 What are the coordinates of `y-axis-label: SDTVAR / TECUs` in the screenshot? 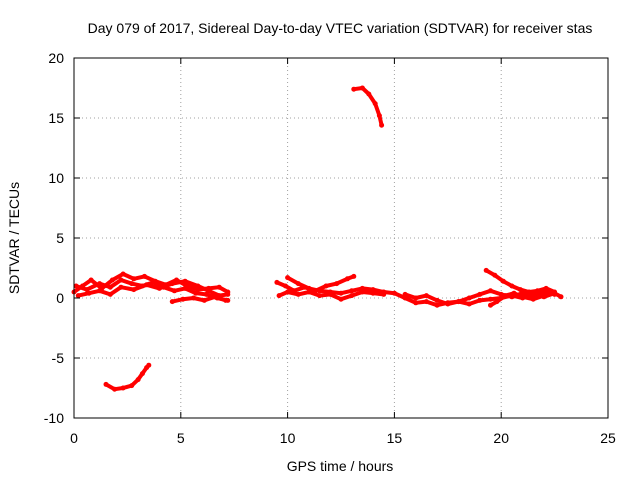 It's located at (14, 238).